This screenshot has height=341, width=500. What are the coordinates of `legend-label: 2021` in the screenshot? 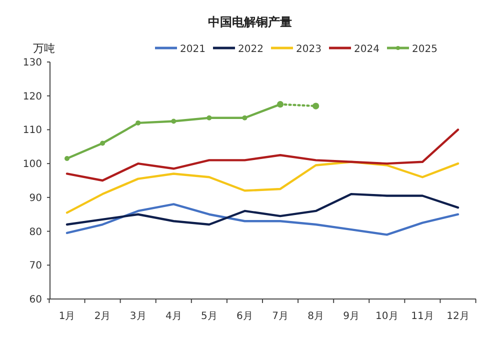 It's located at (193, 49).